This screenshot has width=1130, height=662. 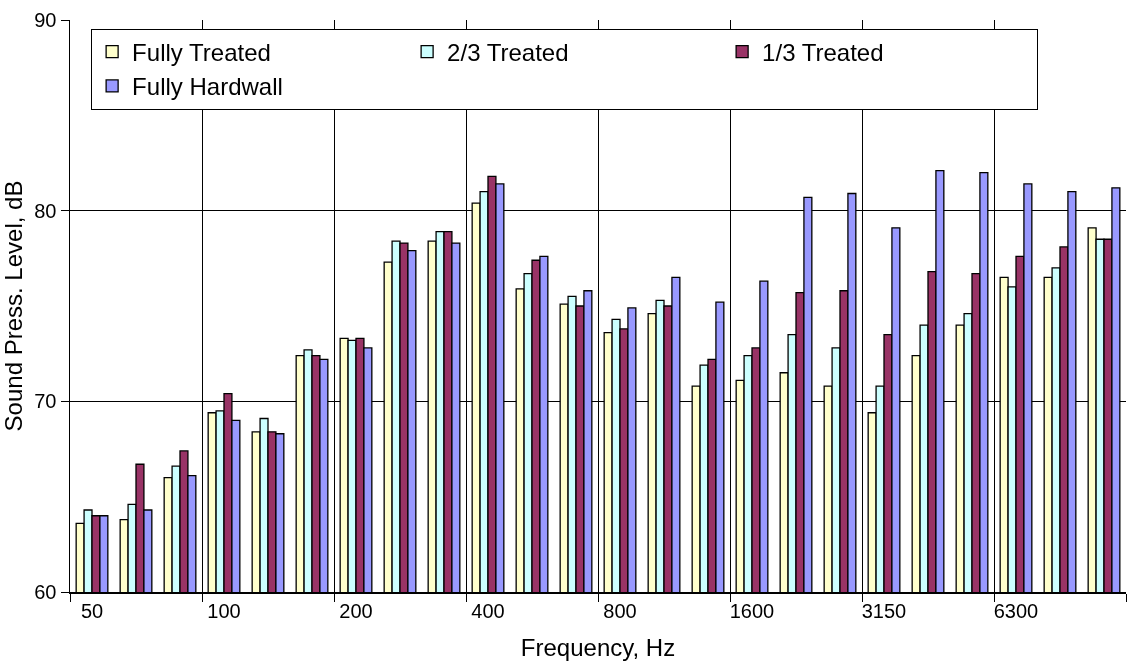 I want to click on x-tick-label: 3150, so click(x=884, y=611).